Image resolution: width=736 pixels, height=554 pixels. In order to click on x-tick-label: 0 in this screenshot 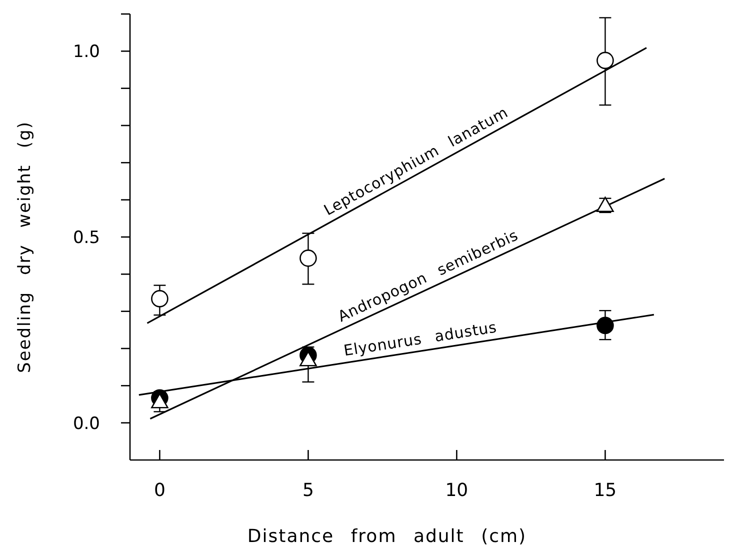, I will do `click(160, 490)`.